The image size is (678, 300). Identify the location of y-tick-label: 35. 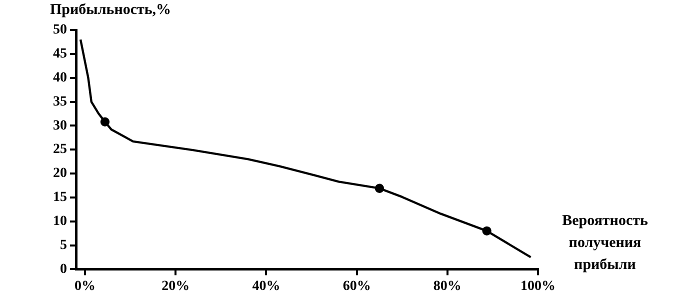
(60, 102).